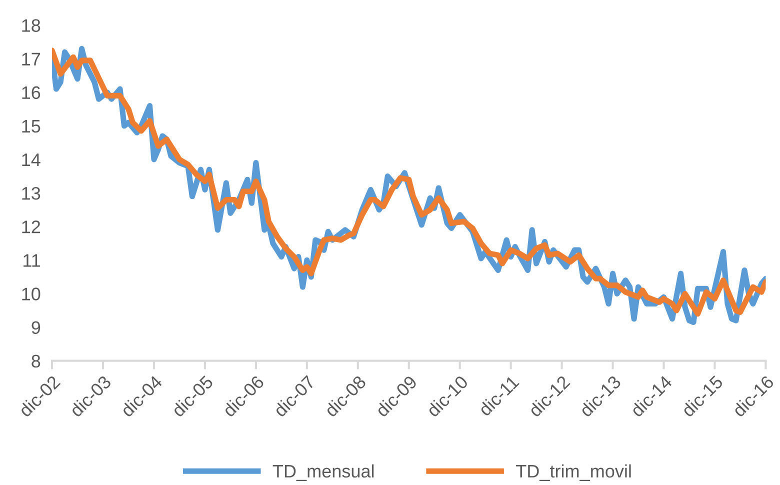 This screenshot has width=780, height=485. I want to click on y-tick-label: 14, so click(31, 160).